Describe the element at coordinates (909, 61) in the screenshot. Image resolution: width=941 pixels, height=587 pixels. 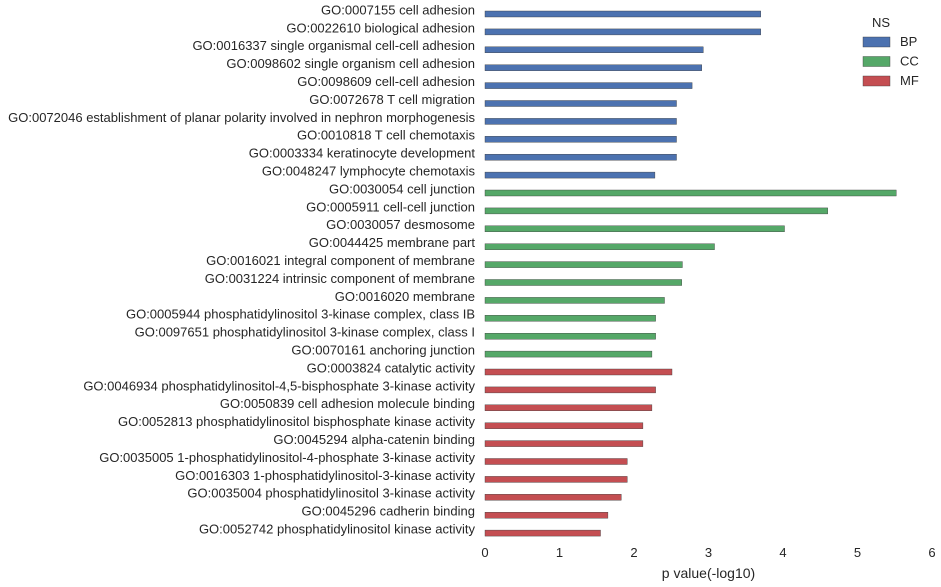
I see `legend-label-cc: CC` at that location.